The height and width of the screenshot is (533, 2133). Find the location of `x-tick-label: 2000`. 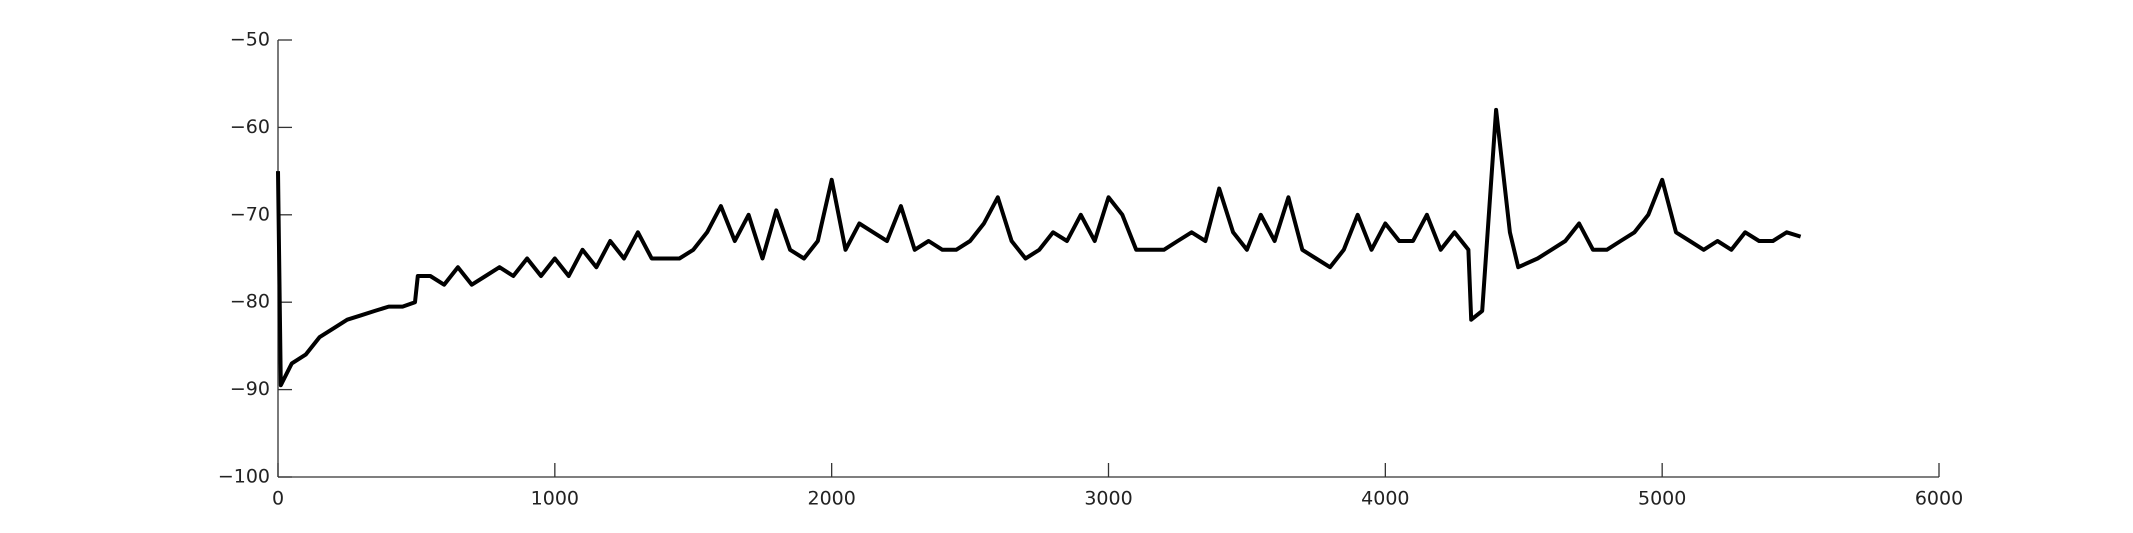

x-tick-label: 2000 is located at coordinates (831, 499).